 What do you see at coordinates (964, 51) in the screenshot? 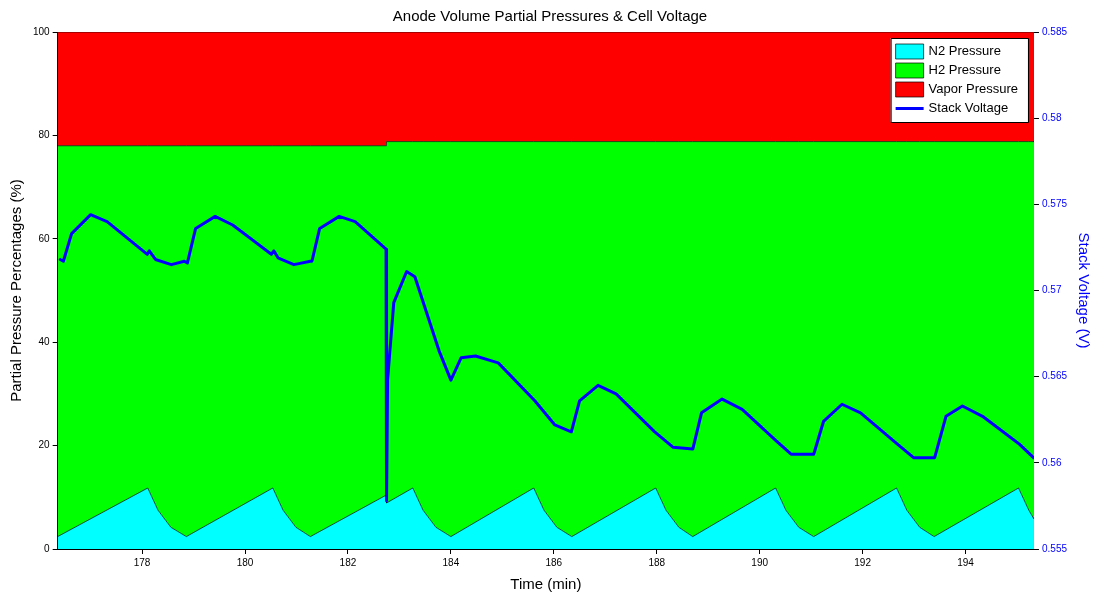
I see `legend-label: N2 Pressure` at bounding box center [964, 51].